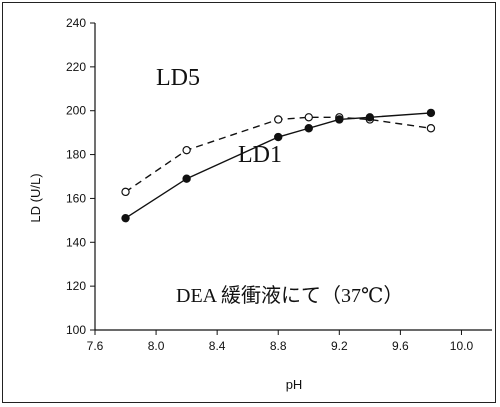 The width and height of the screenshot is (500, 407). I want to click on y-axis-label: LD (U/L), so click(35, 197).